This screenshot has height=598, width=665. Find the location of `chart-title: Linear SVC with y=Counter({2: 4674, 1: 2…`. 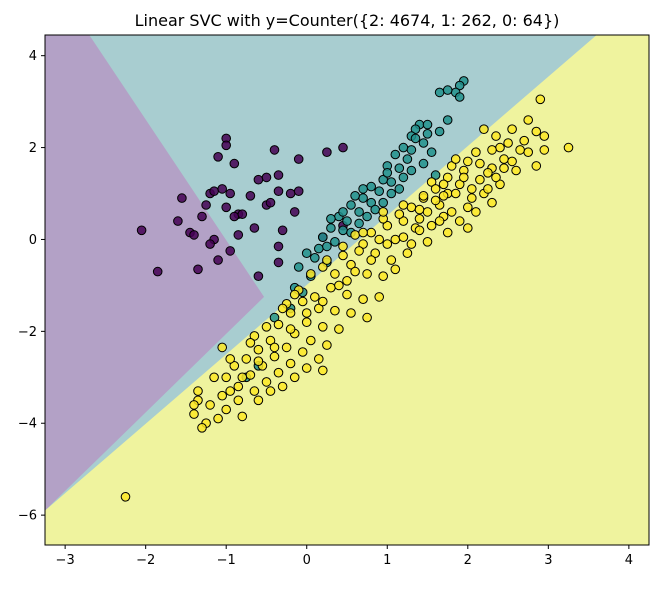

chart-title: Linear SVC with y=Counter({2: 4674, 1: 2… is located at coordinates (347, 20).